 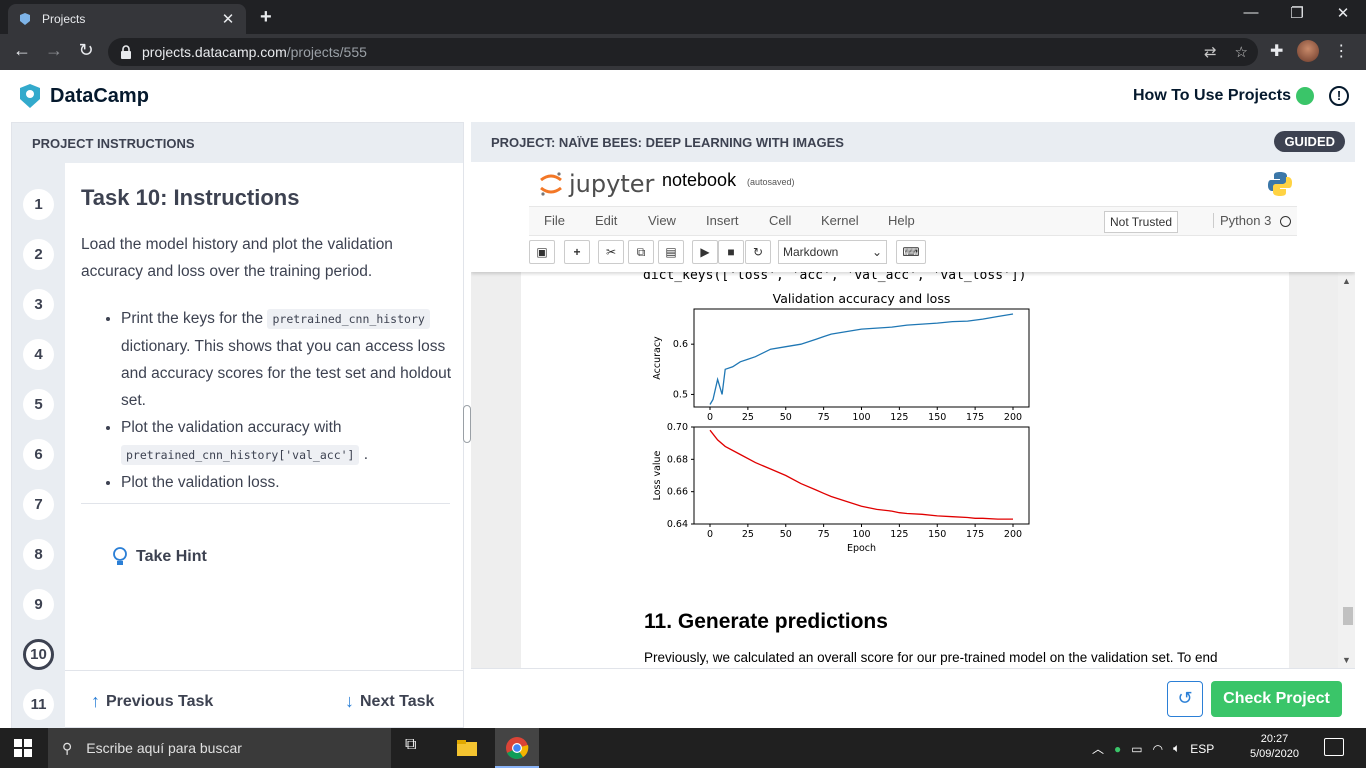 I want to click on extension-area: ✚ ⋮, so click(x=1309, y=51).